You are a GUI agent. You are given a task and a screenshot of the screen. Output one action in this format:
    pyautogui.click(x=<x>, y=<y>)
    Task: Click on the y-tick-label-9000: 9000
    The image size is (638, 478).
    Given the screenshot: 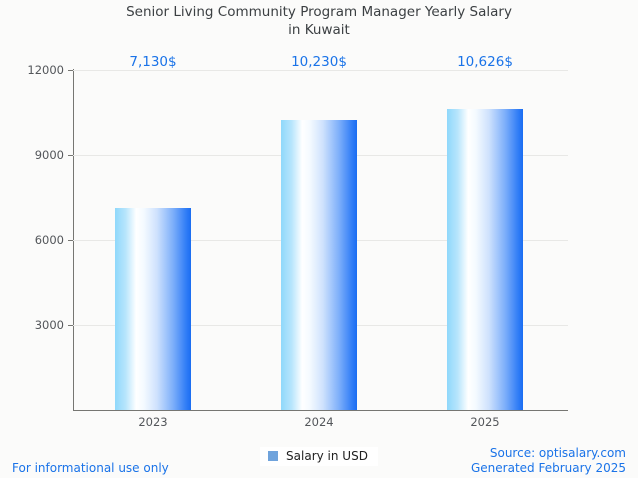 What is the action you would take?
    pyautogui.click(x=49, y=155)
    